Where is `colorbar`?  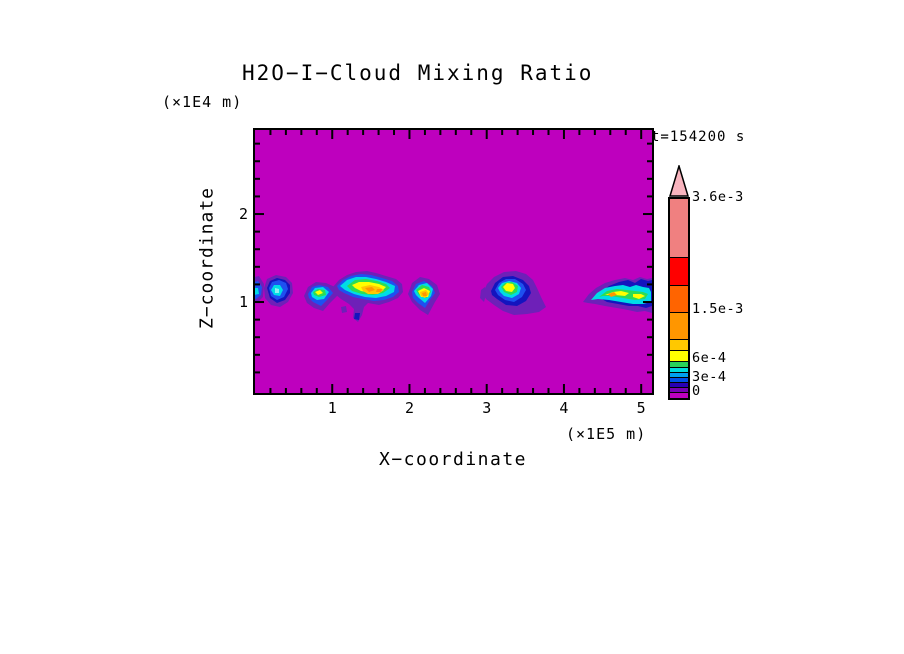
colorbar is located at coordinates (679, 298).